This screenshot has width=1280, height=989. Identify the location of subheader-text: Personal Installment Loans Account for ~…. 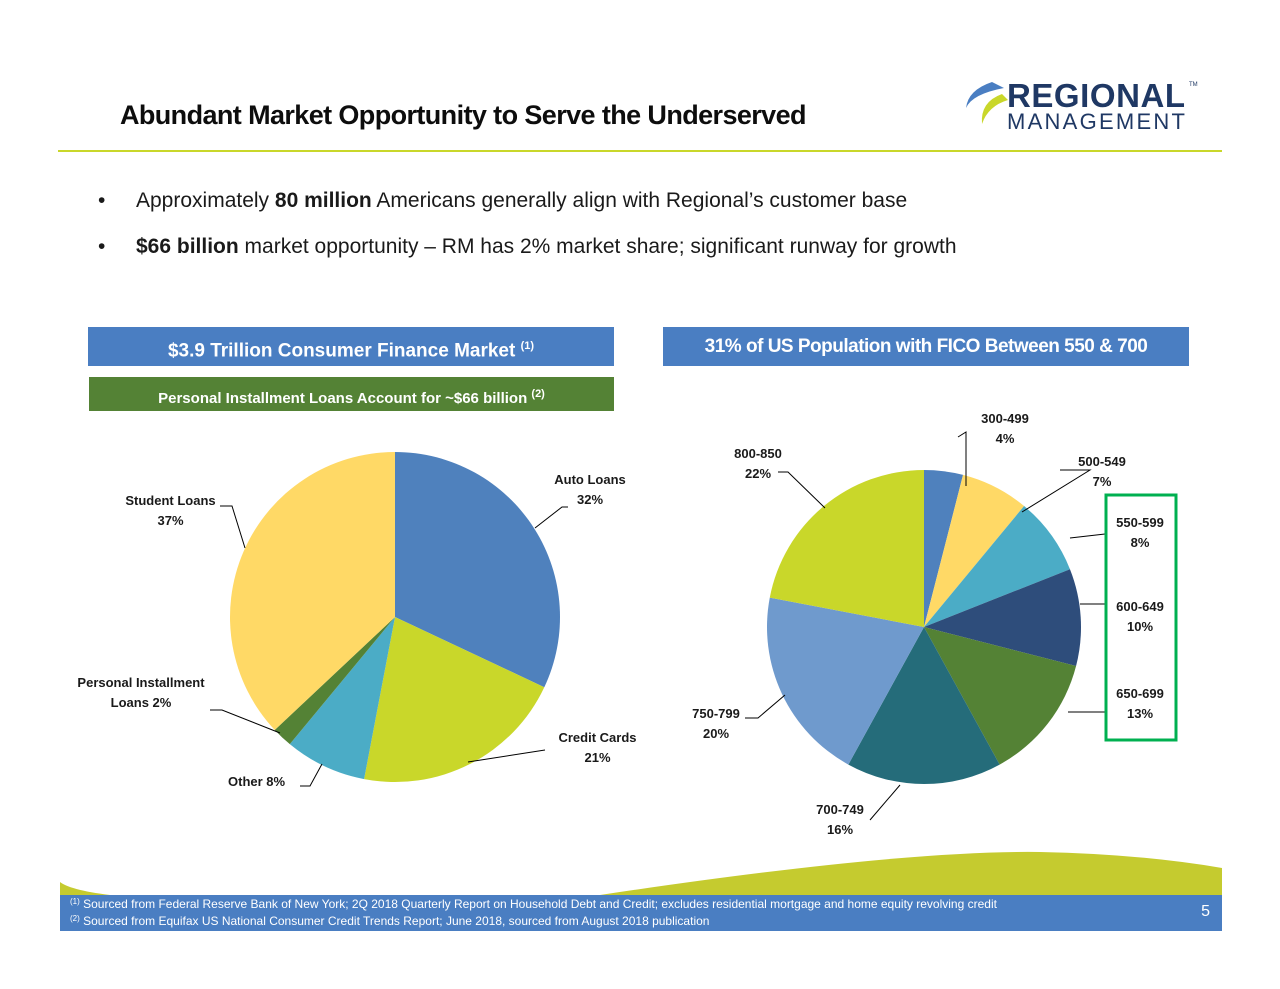
(345, 398).